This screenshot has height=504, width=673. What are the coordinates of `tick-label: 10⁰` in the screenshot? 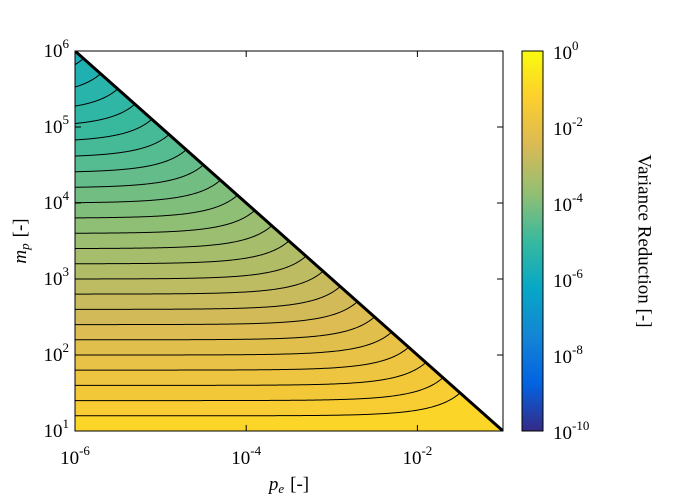 It's located at (566, 51).